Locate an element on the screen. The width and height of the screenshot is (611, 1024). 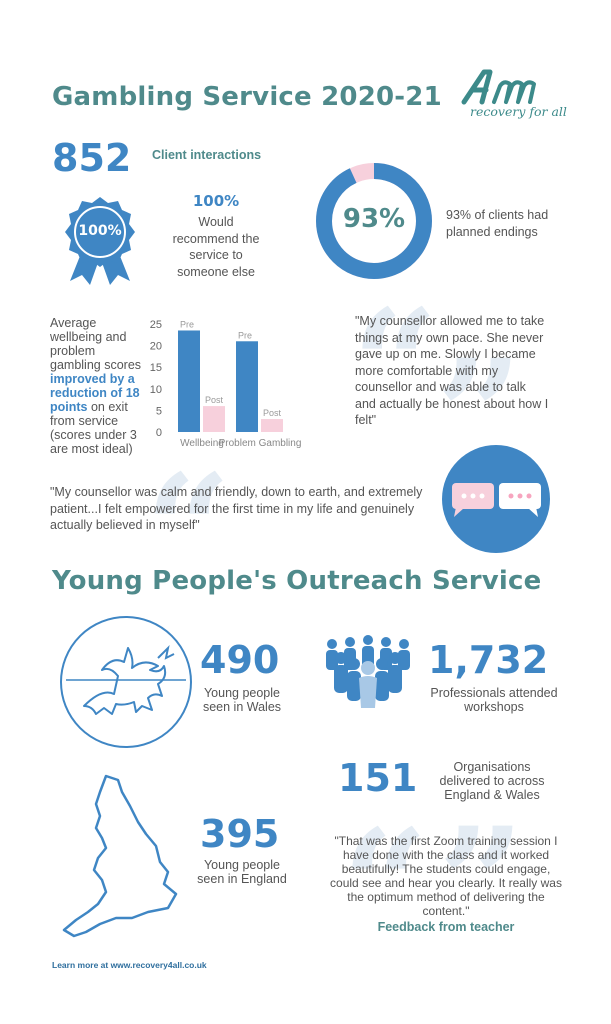
y-tick-label: 0 is located at coordinates (159, 433).